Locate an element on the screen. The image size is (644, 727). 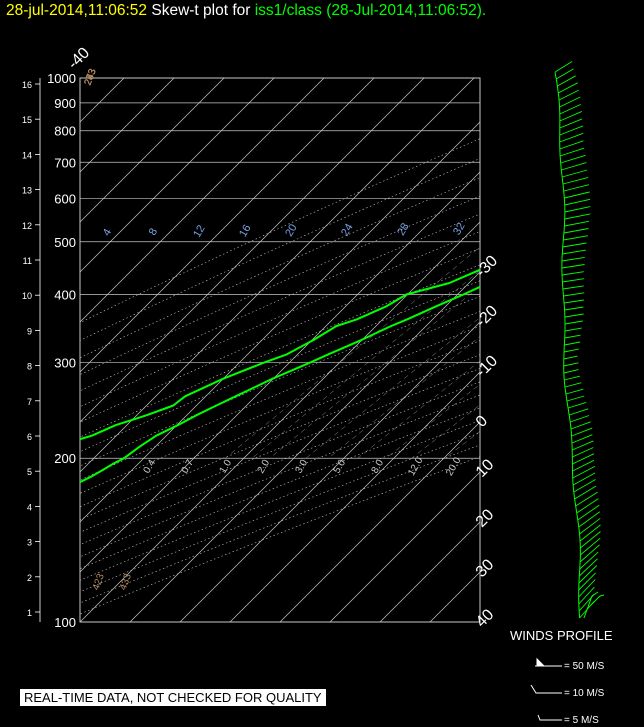
winds-legend-item: = 5 M/S is located at coordinates (581, 720).